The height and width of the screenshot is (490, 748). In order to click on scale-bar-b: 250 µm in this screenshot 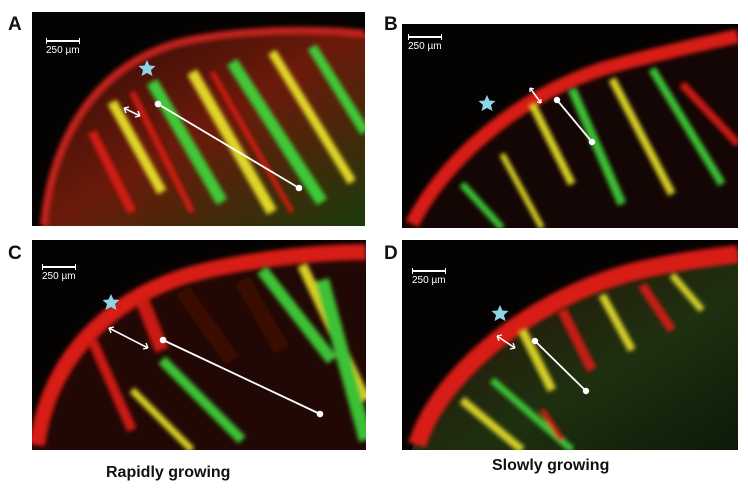, I will do `click(425, 43)`.